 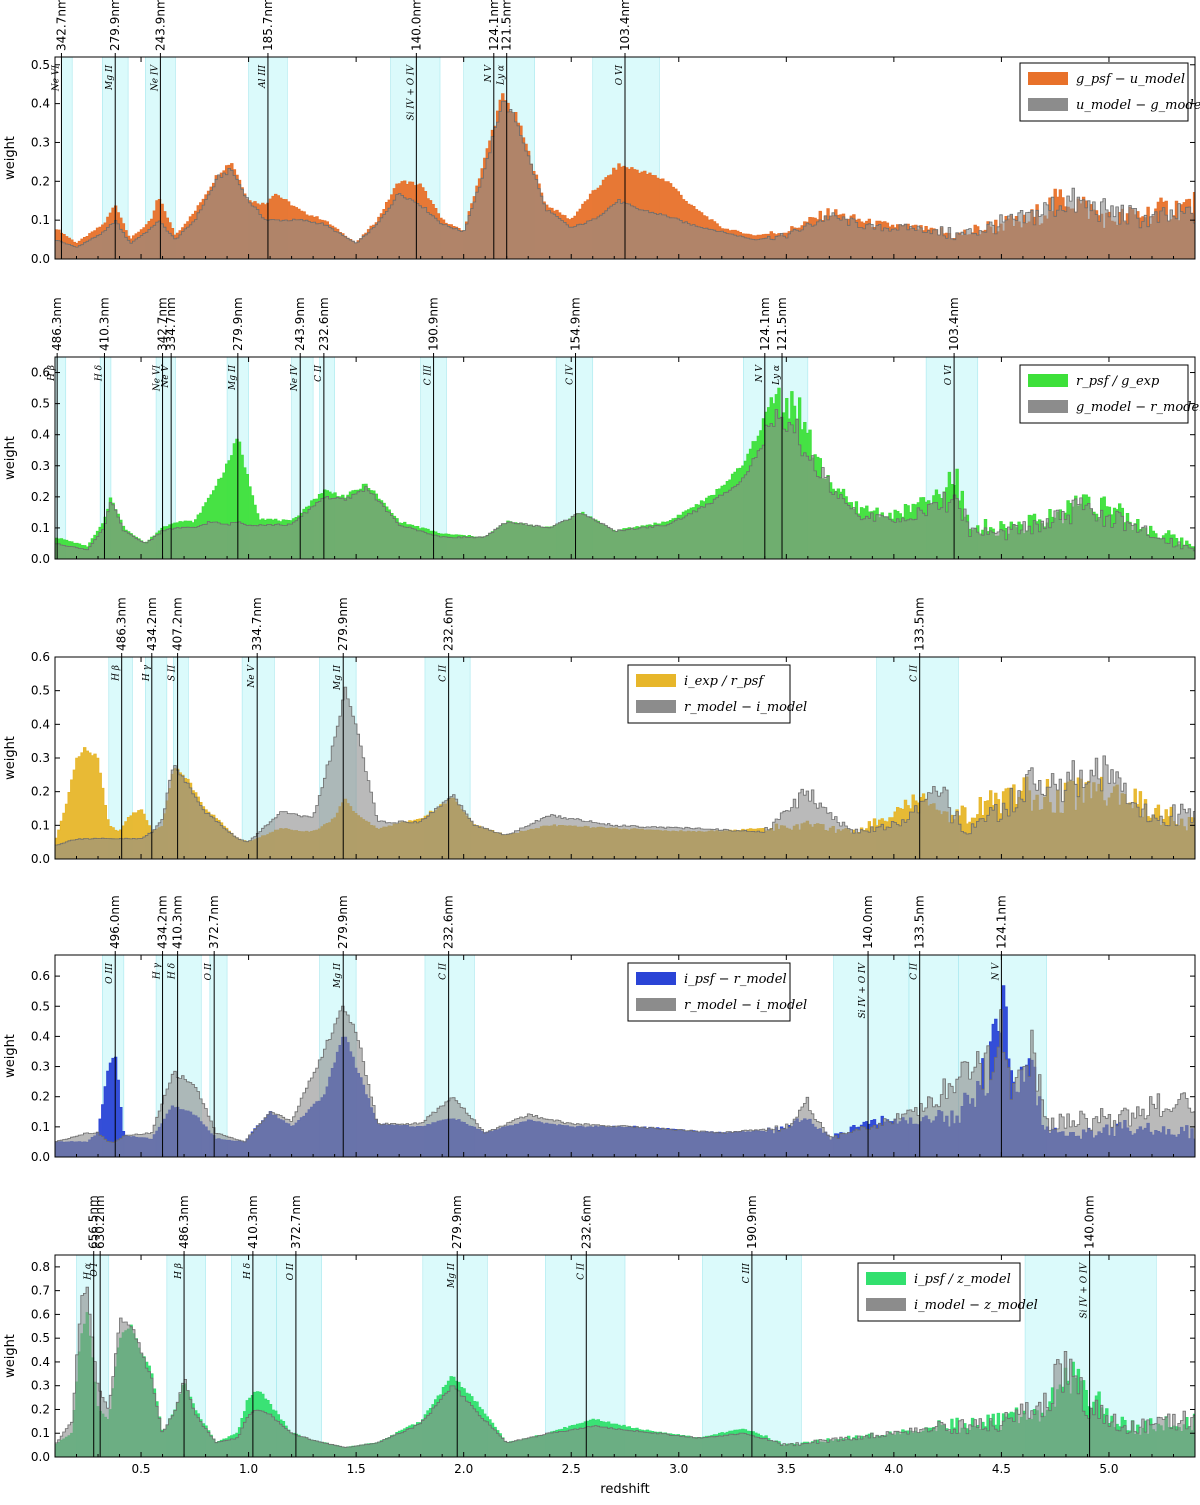 What do you see at coordinates (786, 1469) in the screenshot?
I see `x-tick-label: 3.5` at bounding box center [786, 1469].